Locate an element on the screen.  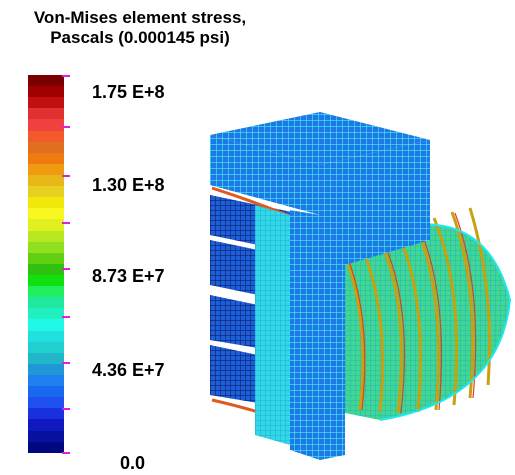
scale-label-2: 1.30 E+8 is located at coordinates (128, 185).